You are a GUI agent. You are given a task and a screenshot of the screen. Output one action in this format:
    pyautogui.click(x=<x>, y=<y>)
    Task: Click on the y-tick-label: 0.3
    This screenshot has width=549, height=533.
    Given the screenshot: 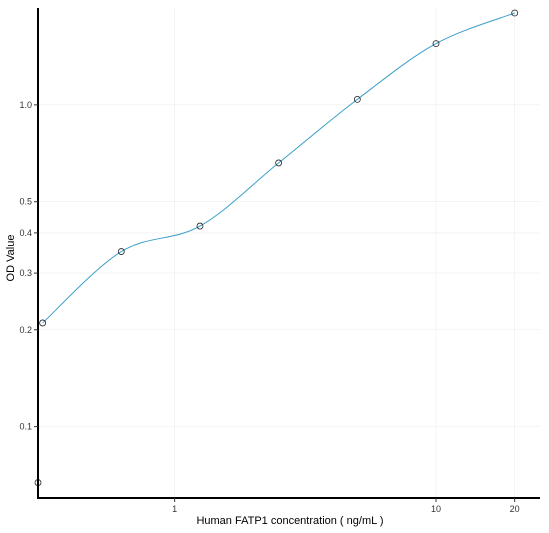 What is the action you would take?
    pyautogui.click(x=25, y=273)
    